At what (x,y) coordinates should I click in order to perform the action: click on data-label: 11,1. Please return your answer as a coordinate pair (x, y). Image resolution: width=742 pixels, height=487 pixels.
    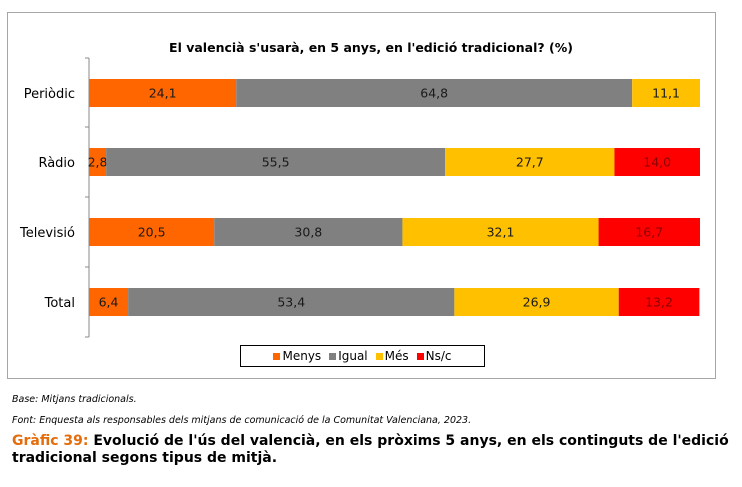
    Looking at the image, I should click on (666, 93).